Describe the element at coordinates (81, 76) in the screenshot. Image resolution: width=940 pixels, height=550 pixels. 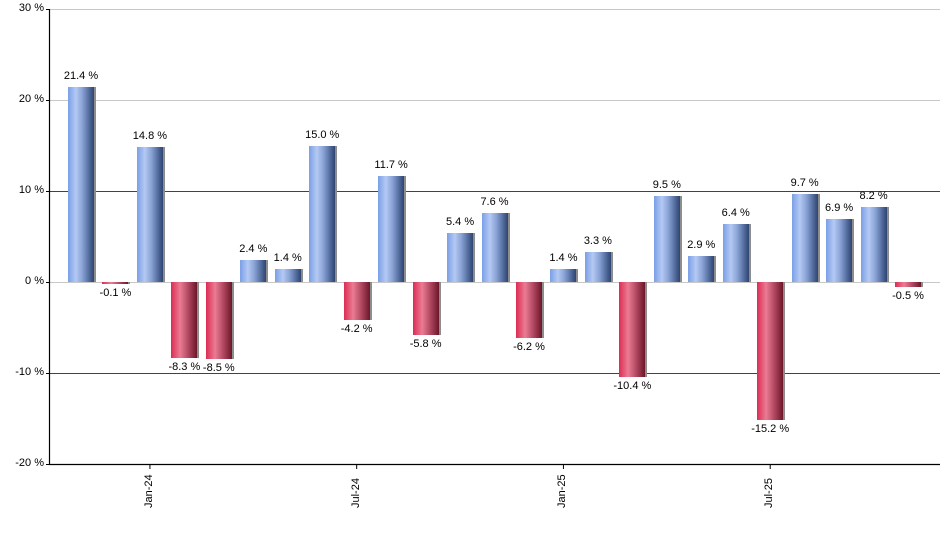
I see `bar-value-label: 21.4 %` at that location.